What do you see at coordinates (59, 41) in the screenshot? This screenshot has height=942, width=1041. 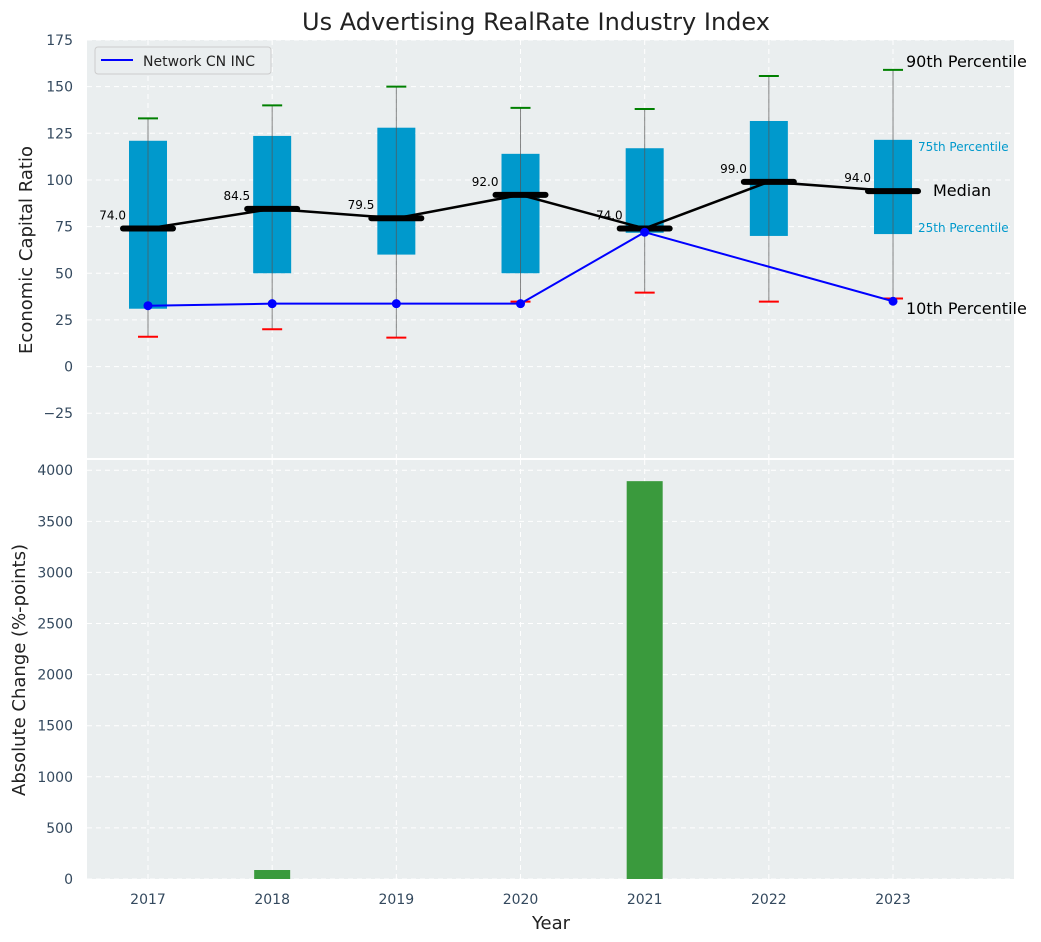 I see `top-y-tick-label: 175` at bounding box center [59, 41].